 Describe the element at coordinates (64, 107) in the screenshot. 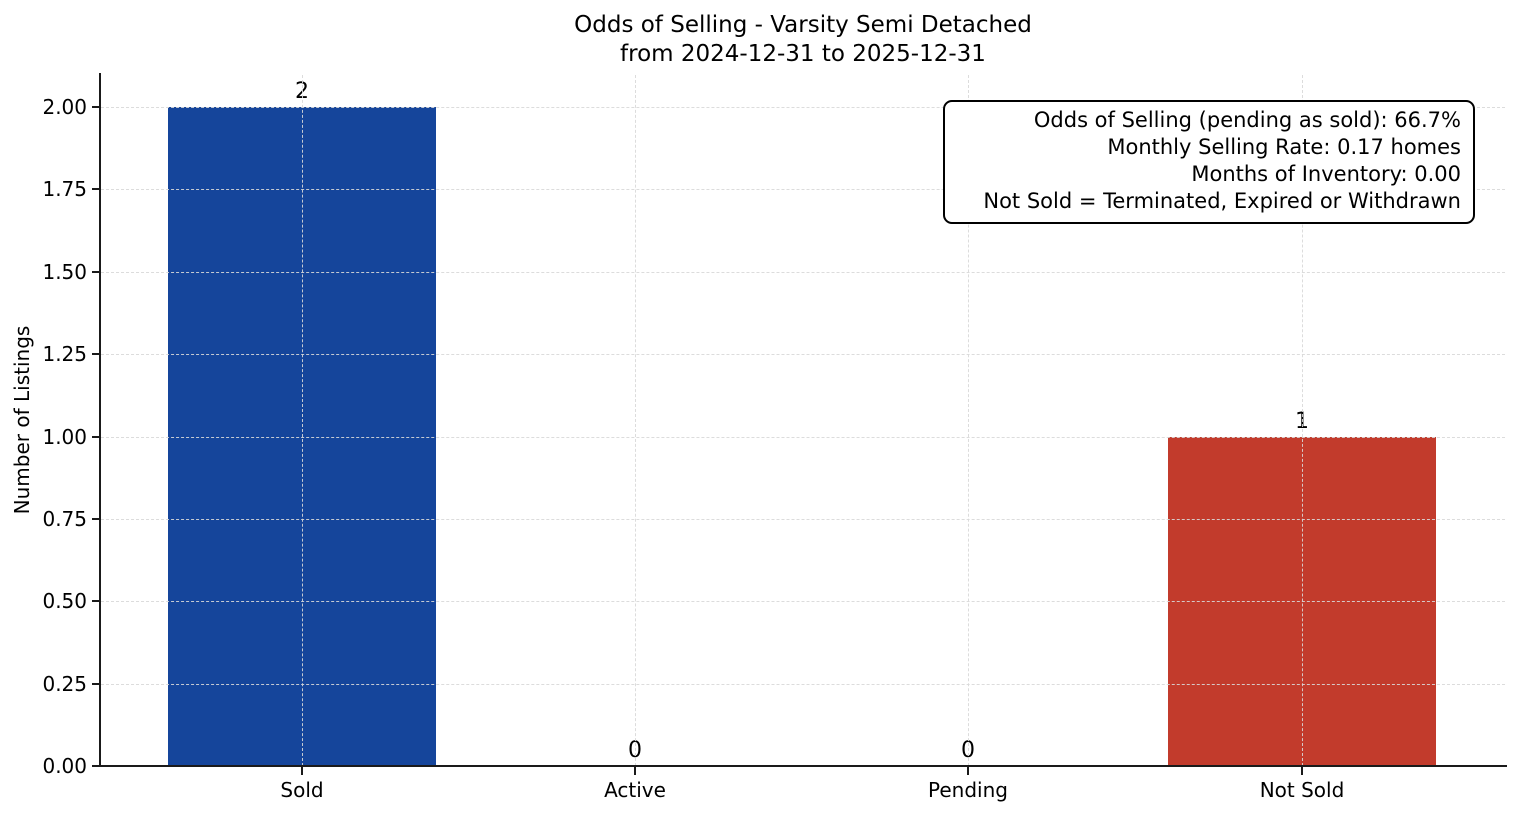

I see `y-tick-label: 2.00` at that location.